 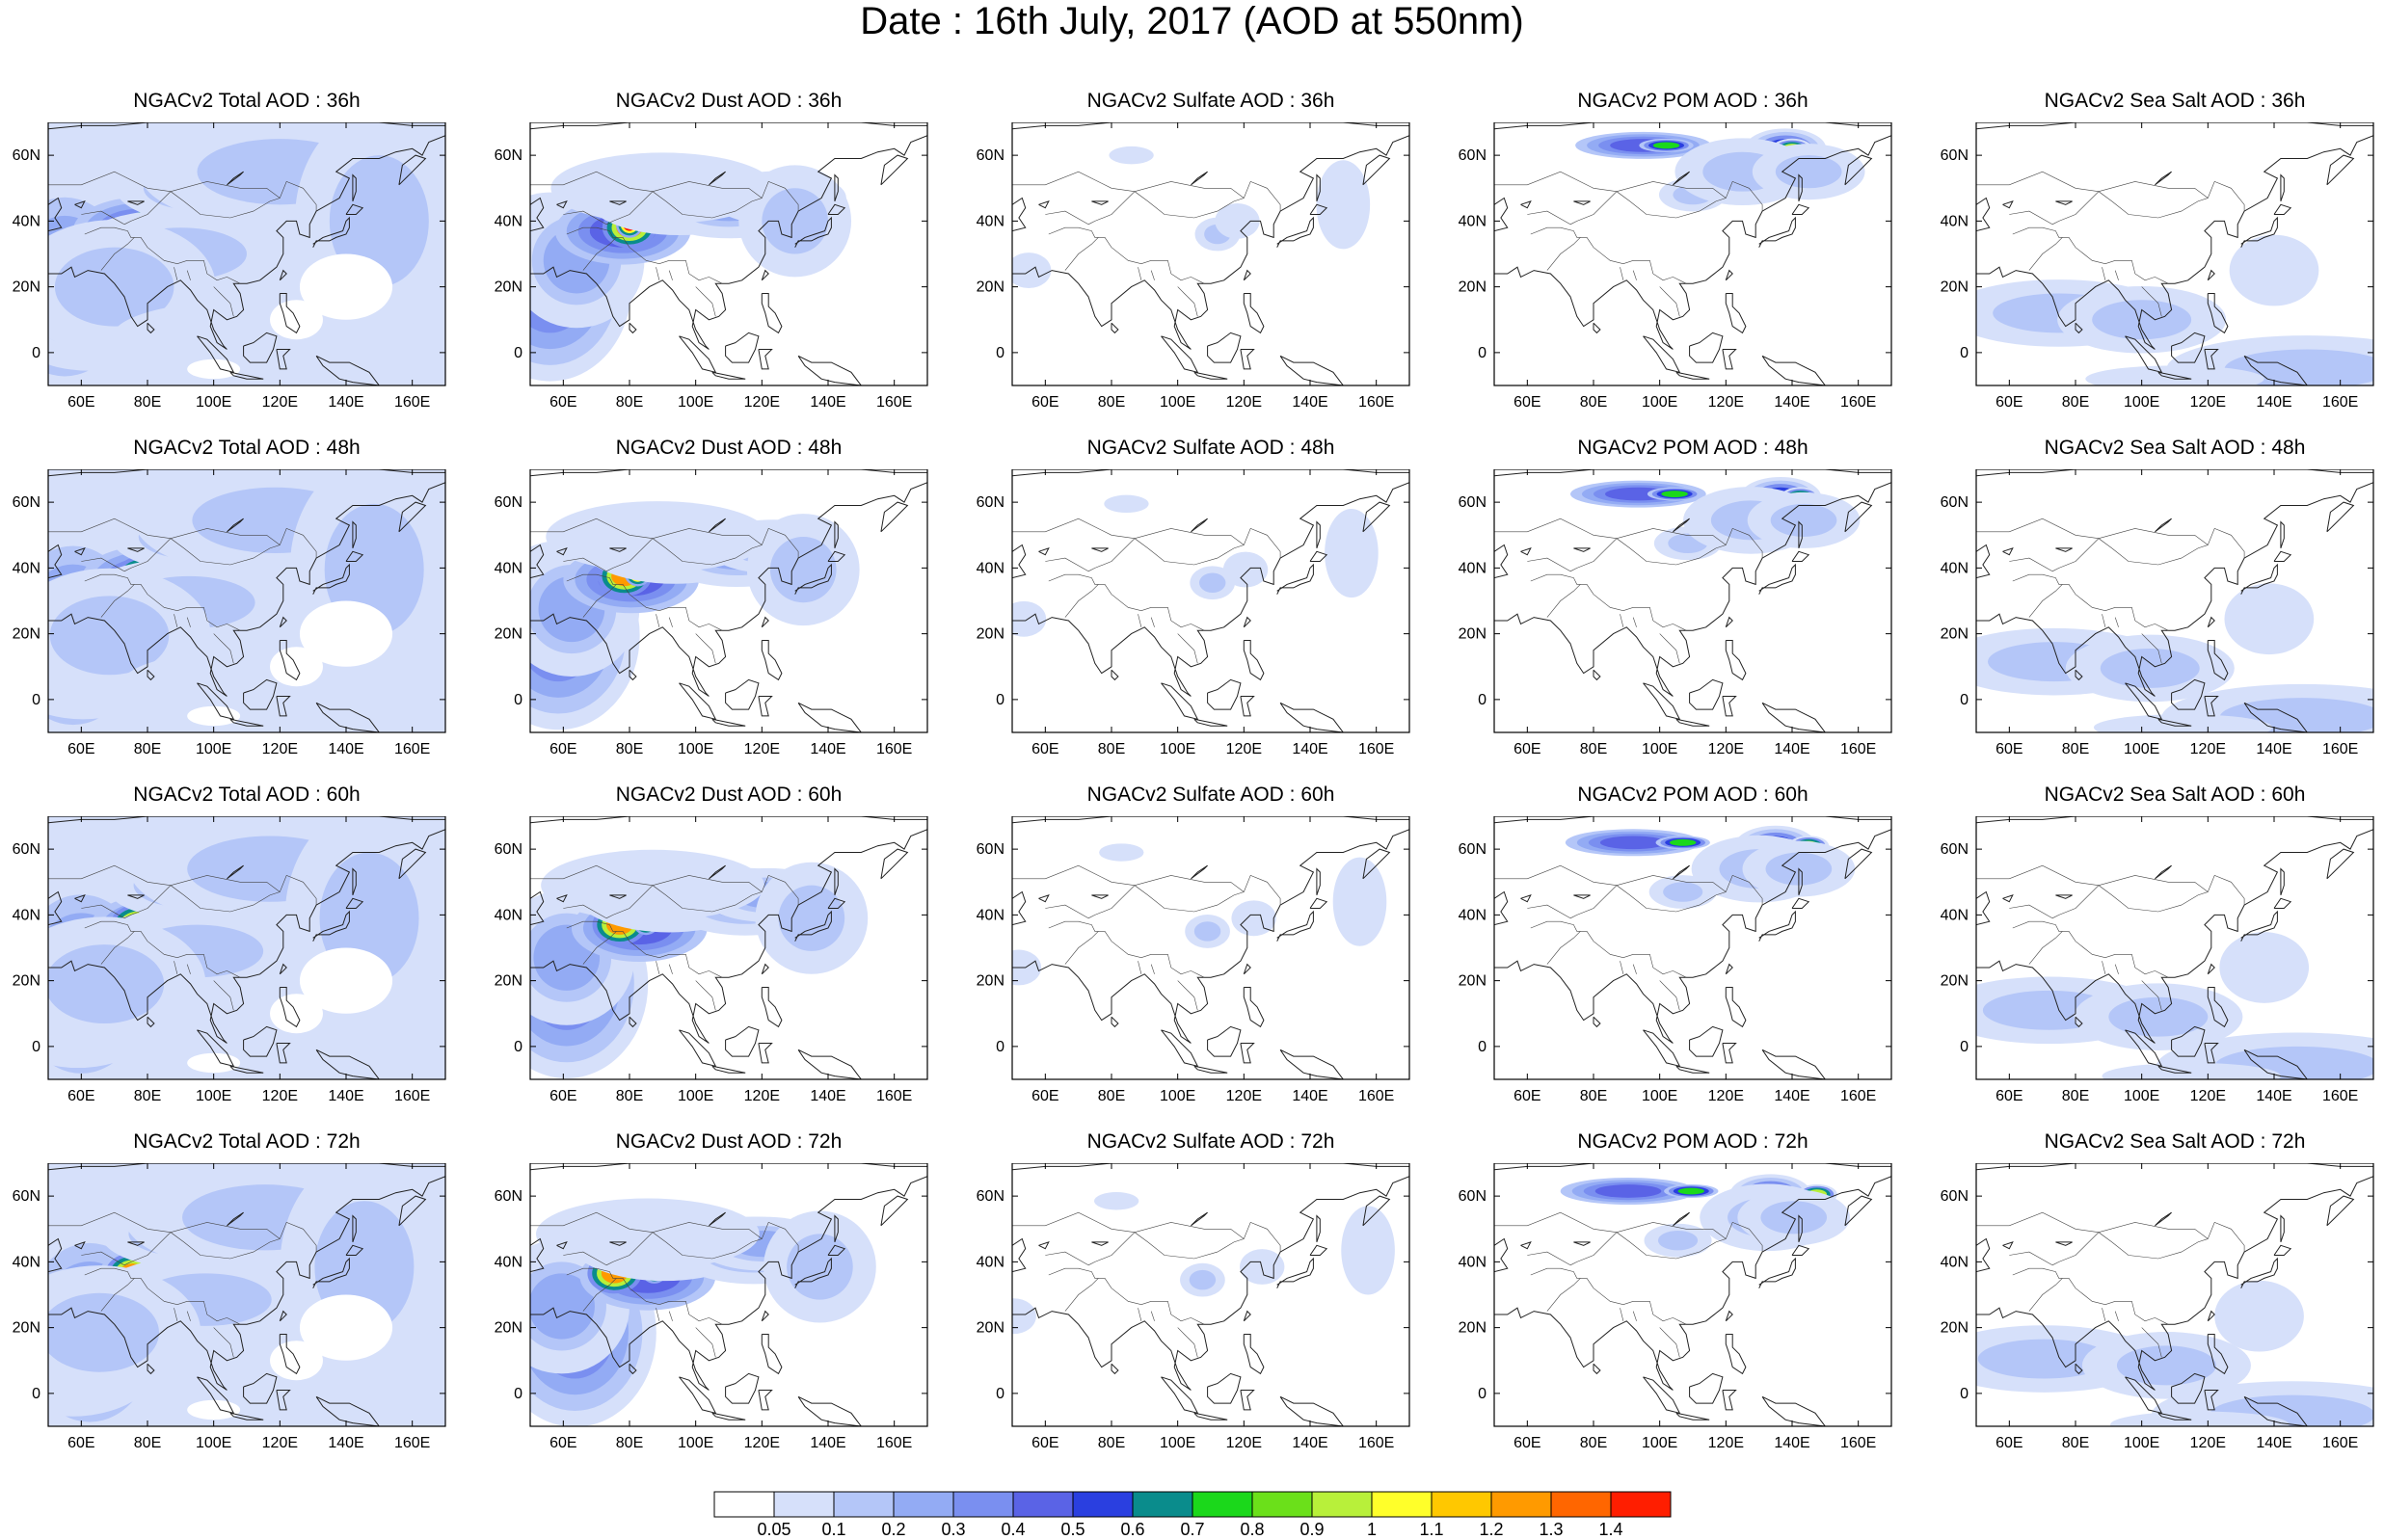 What do you see at coordinates (2175, 1141) in the screenshot?
I see `panel-title: NGACv2 Sea Salt AOD : 72h` at bounding box center [2175, 1141].